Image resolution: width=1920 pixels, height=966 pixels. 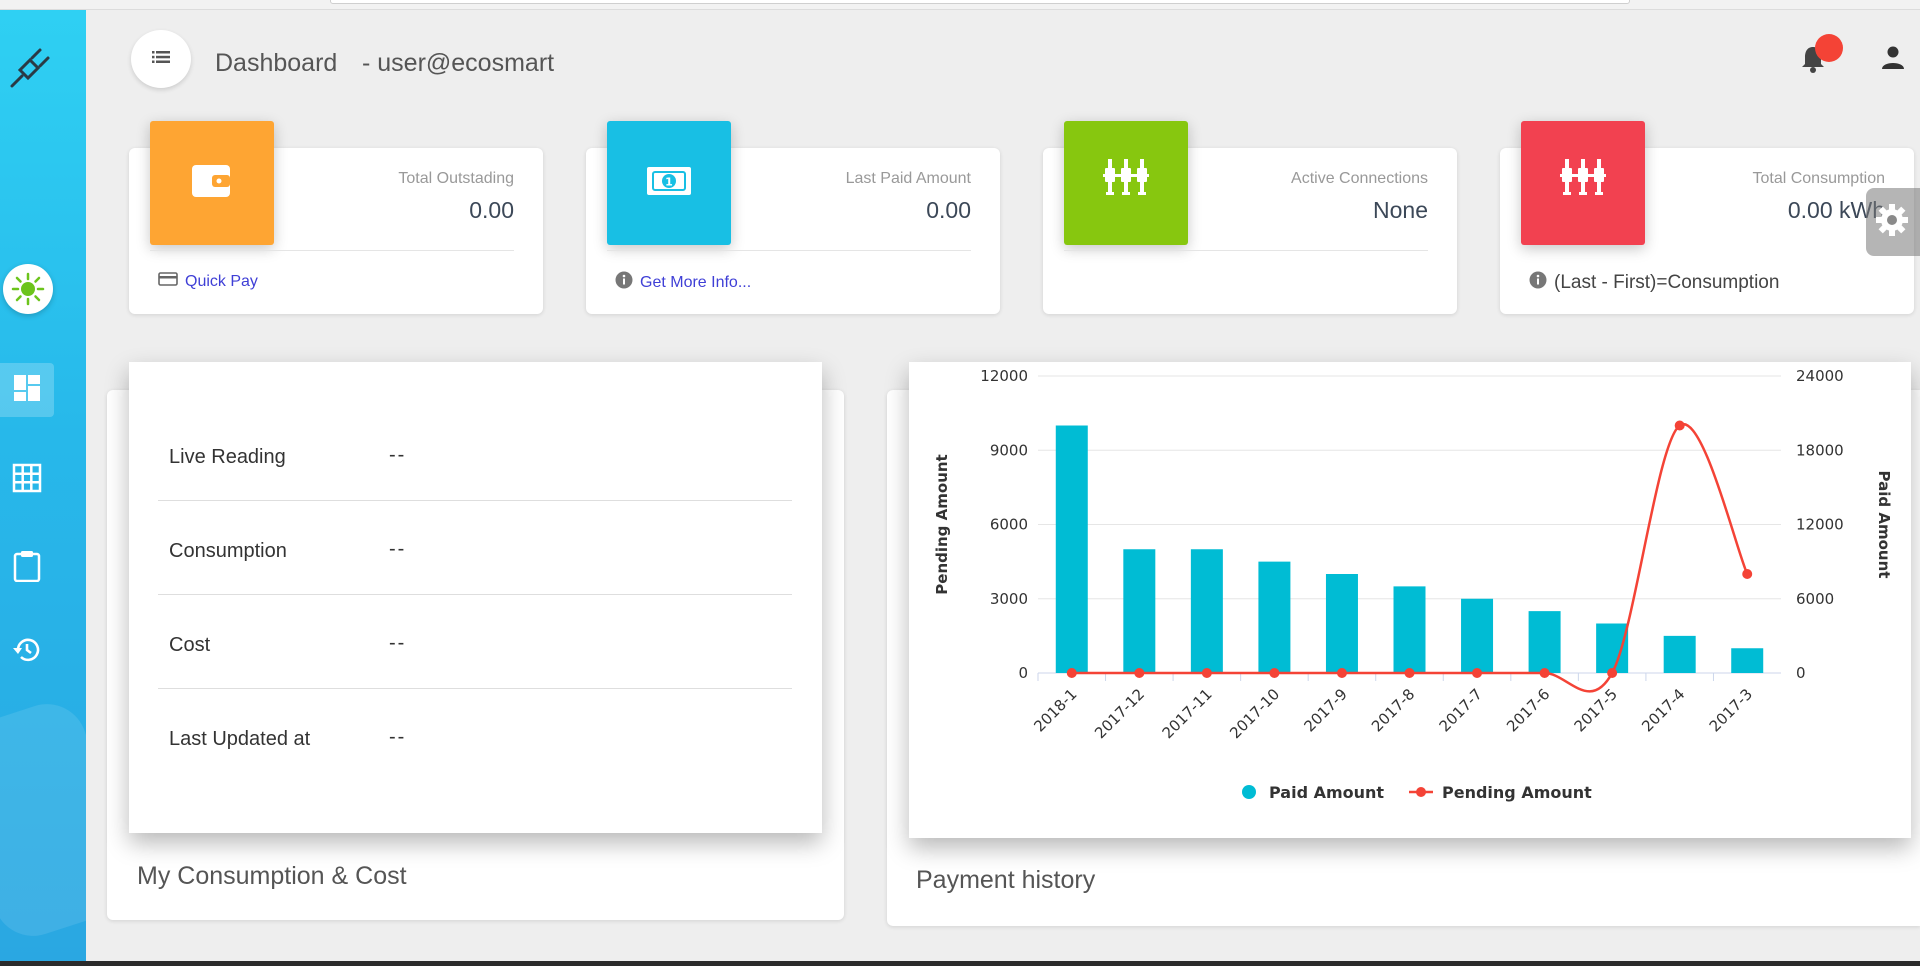 I want to click on y2-tick-label: 24000, so click(x=1820, y=376).